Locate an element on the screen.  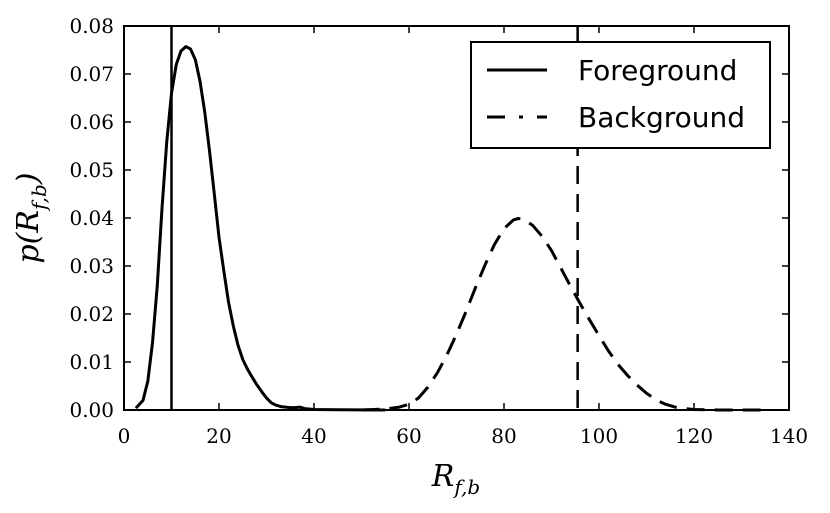
y-tick-label: 0.05 is located at coordinates (91, 170).